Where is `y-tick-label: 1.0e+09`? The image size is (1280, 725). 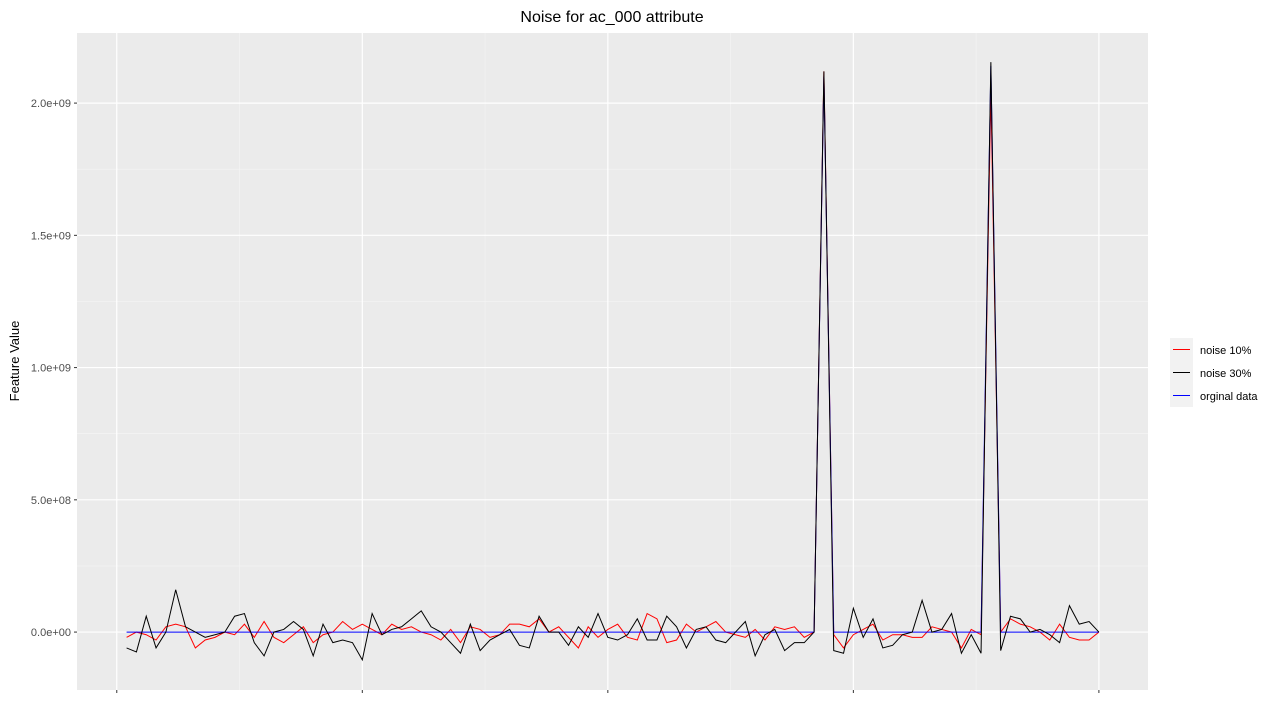
y-tick-label: 1.0e+09 is located at coordinates (51, 369).